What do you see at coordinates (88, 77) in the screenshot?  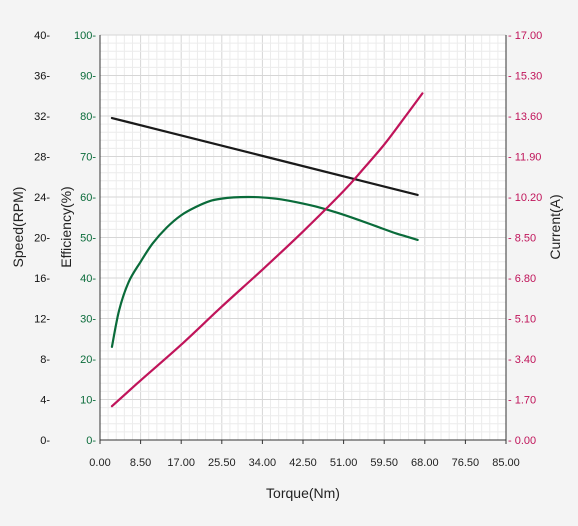 I see `efficiency-tick-label: 90-` at bounding box center [88, 77].